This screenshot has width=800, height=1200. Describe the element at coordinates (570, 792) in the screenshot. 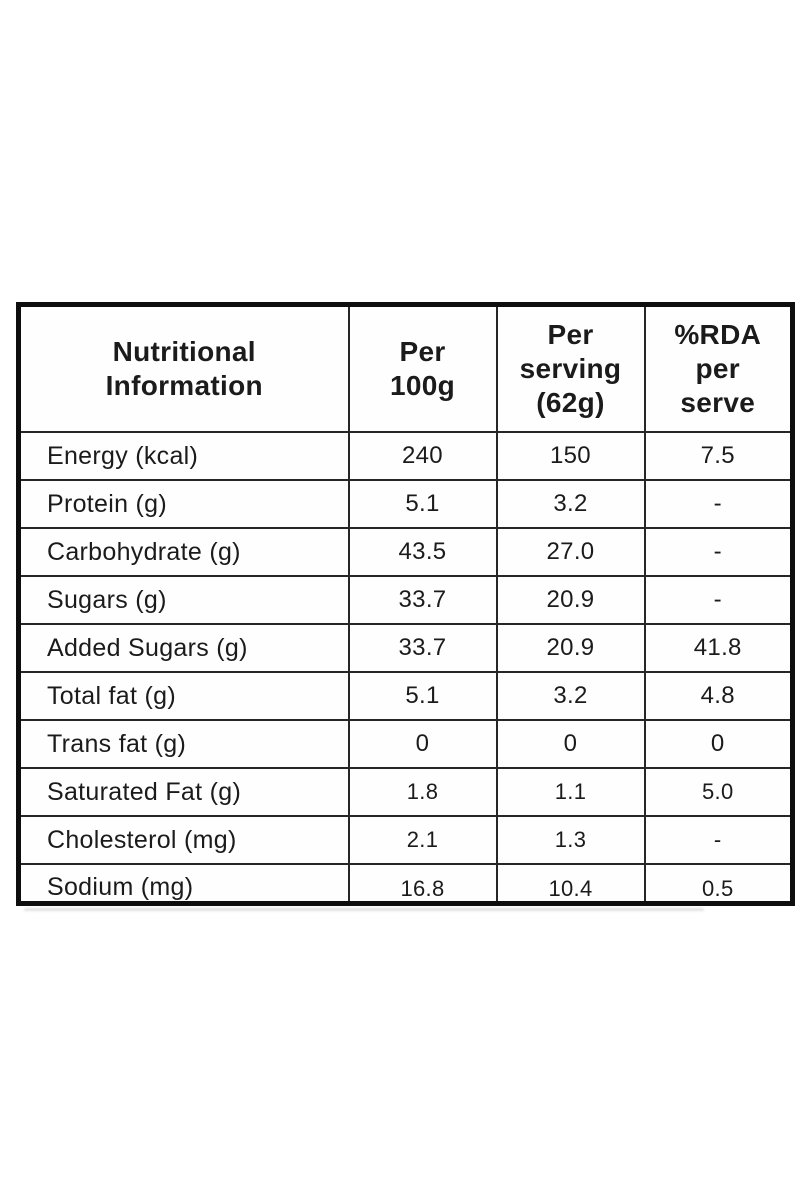

I see `value-per-serving: 1.1` at that location.